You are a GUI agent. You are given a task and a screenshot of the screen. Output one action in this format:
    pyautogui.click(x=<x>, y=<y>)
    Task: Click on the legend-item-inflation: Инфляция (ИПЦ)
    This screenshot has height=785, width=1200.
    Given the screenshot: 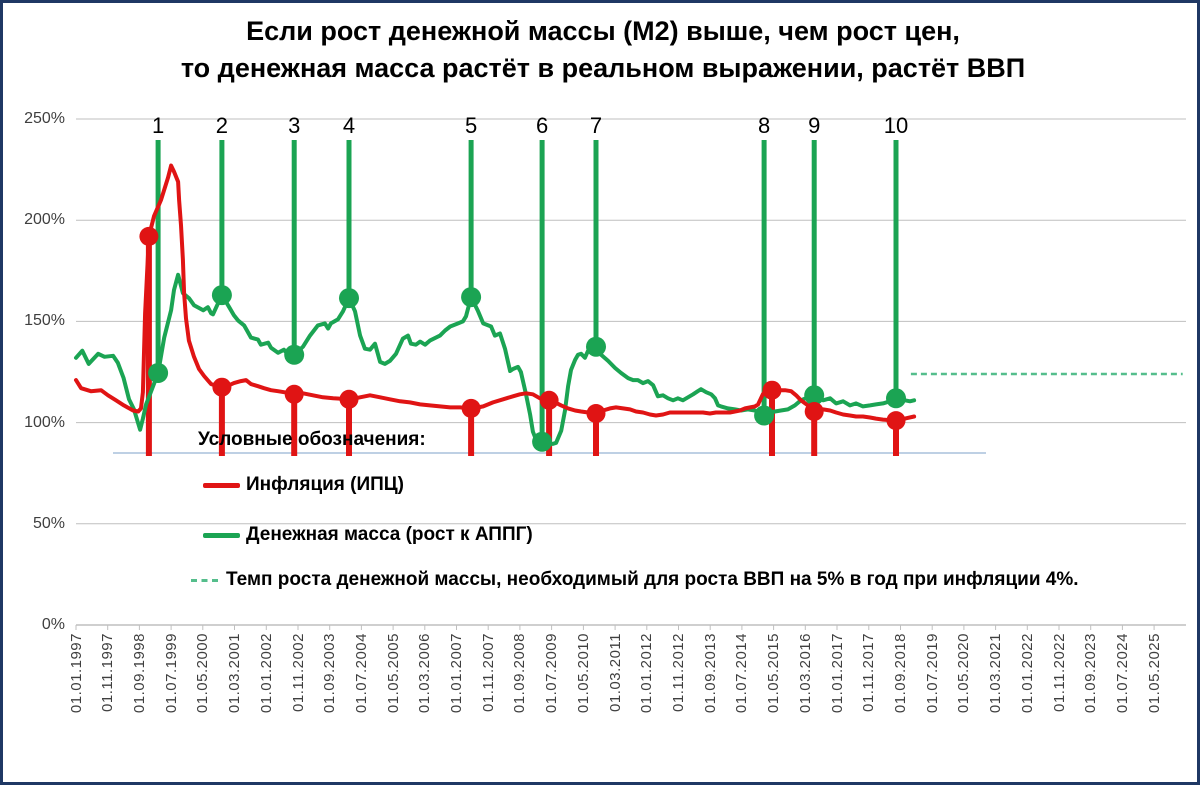 What is the action you would take?
    pyautogui.click(x=303, y=485)
    